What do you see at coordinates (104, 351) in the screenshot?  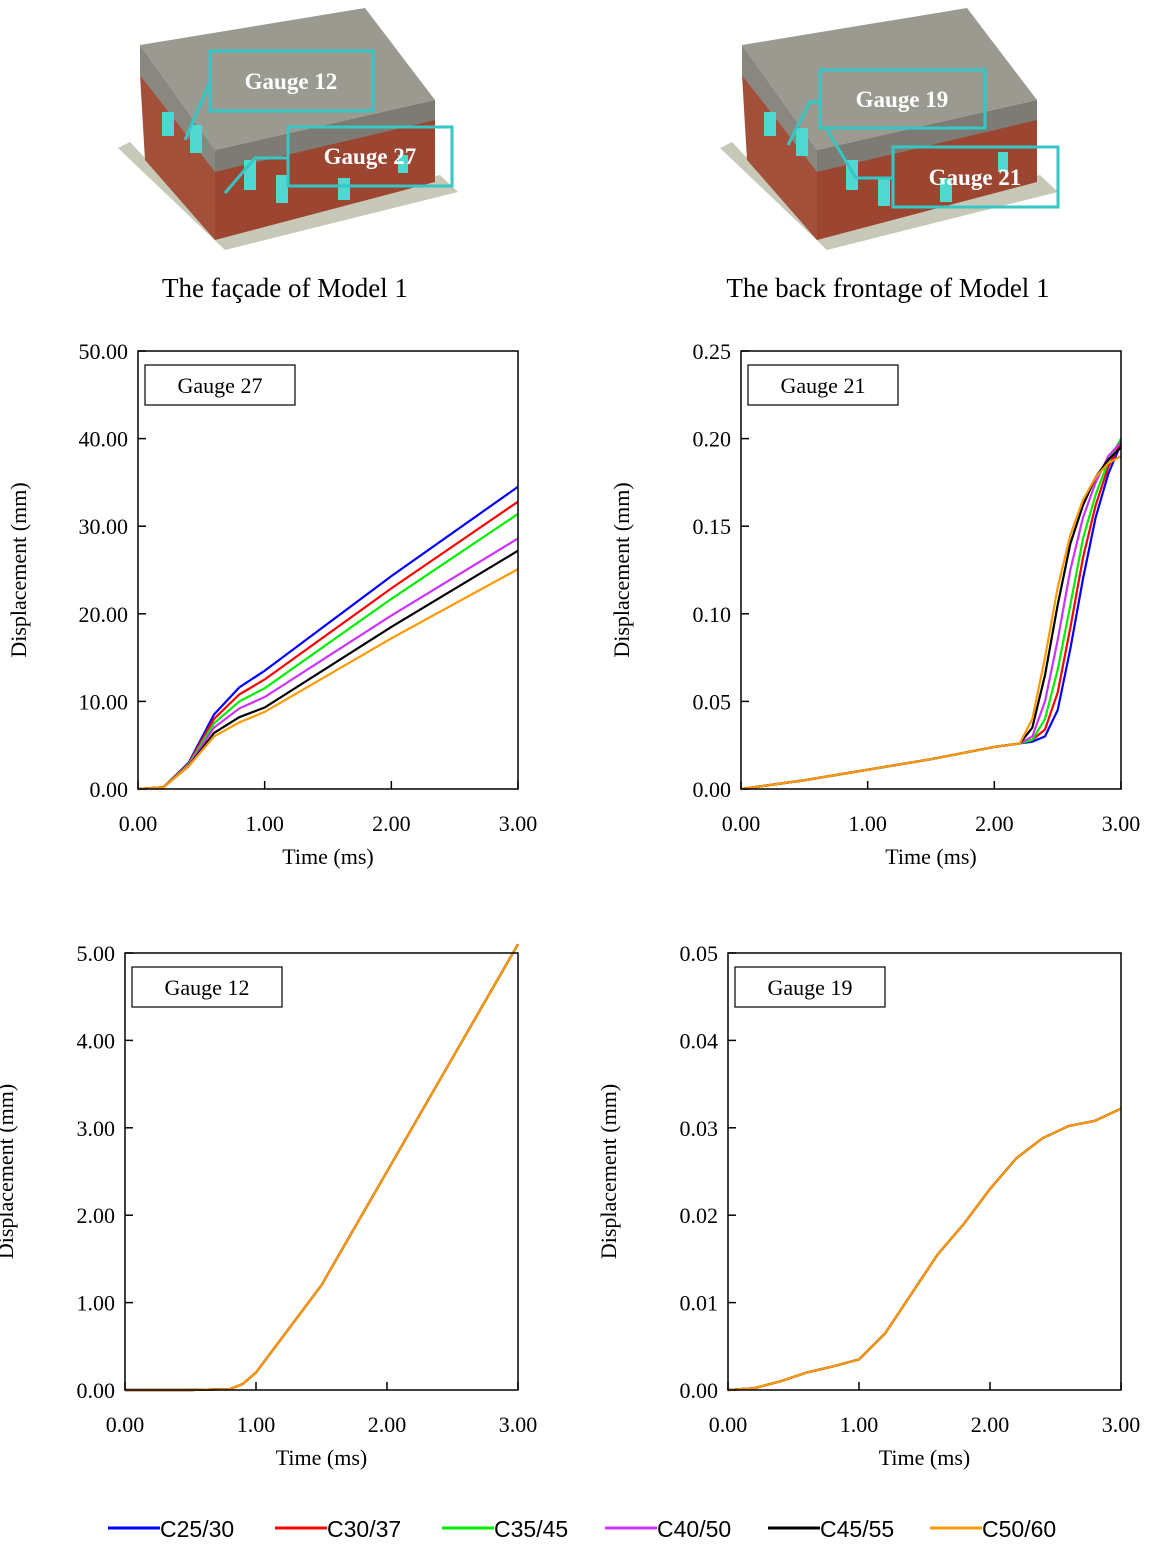 I see `y-tick-label: 50.00` at bounding box center [104, 351].